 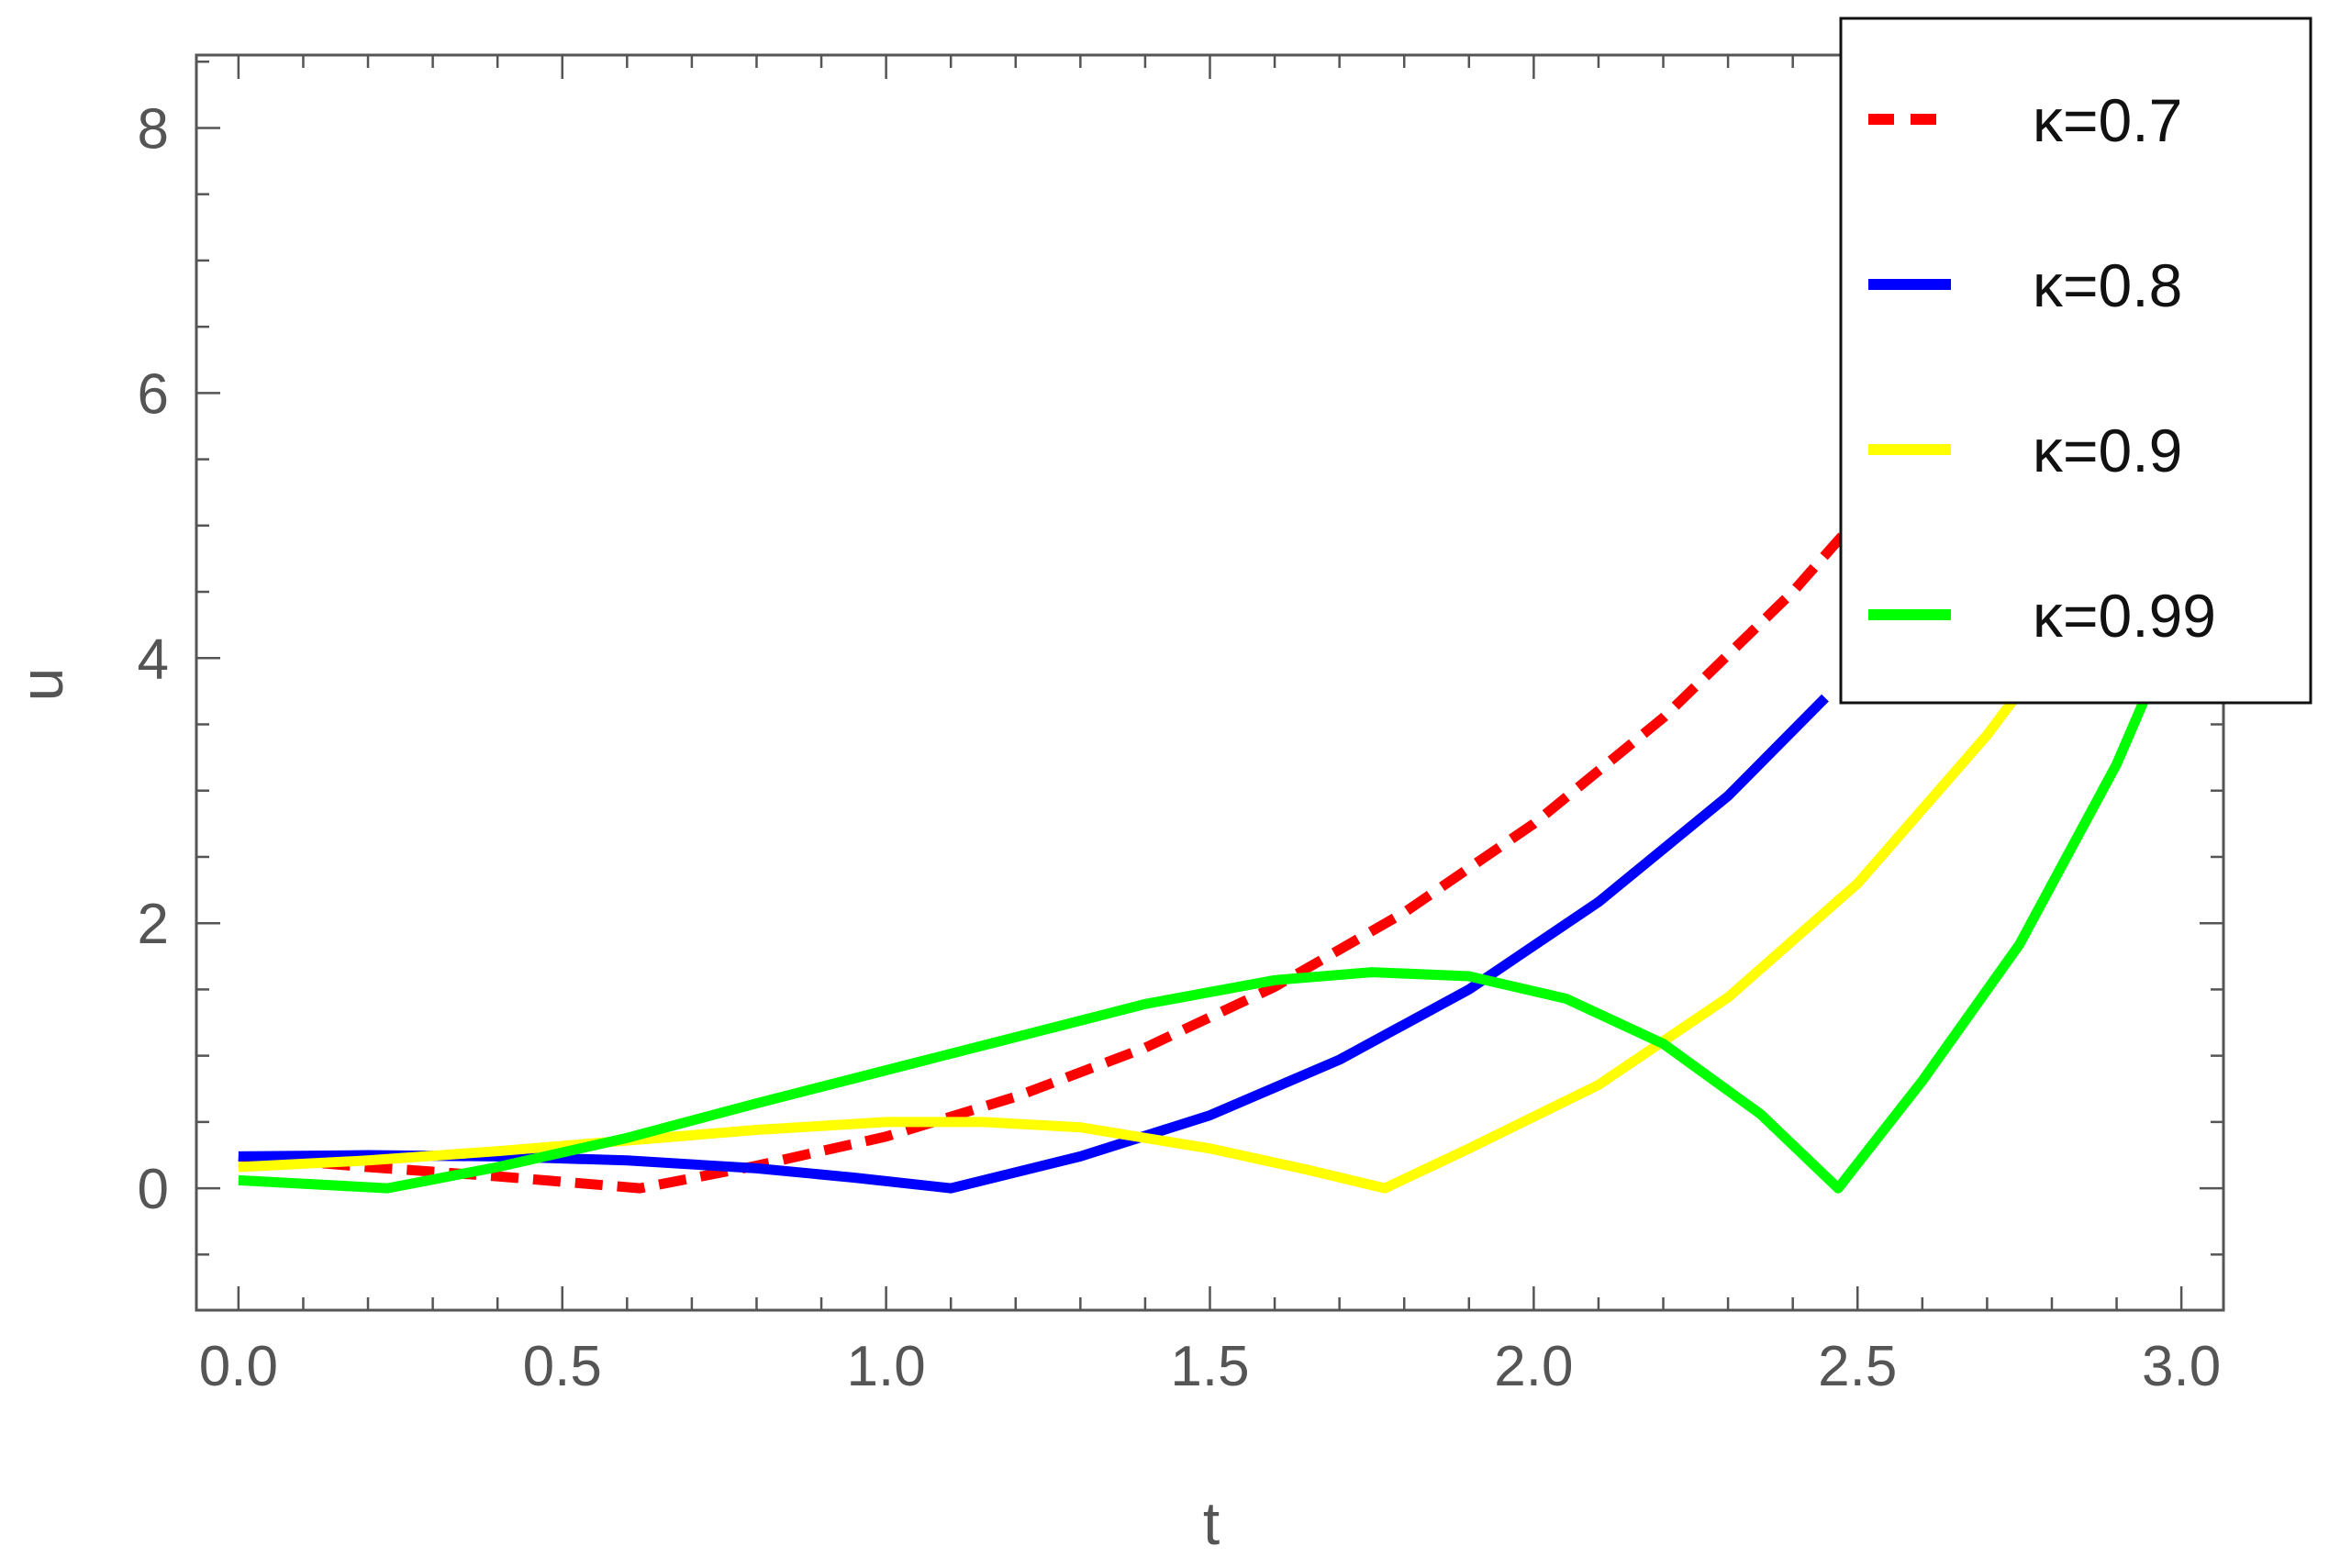 What do you see at coordinates (154, 394) in the screenshot?
I see `y-tick-label: 6` at bounding box center [154, 394].